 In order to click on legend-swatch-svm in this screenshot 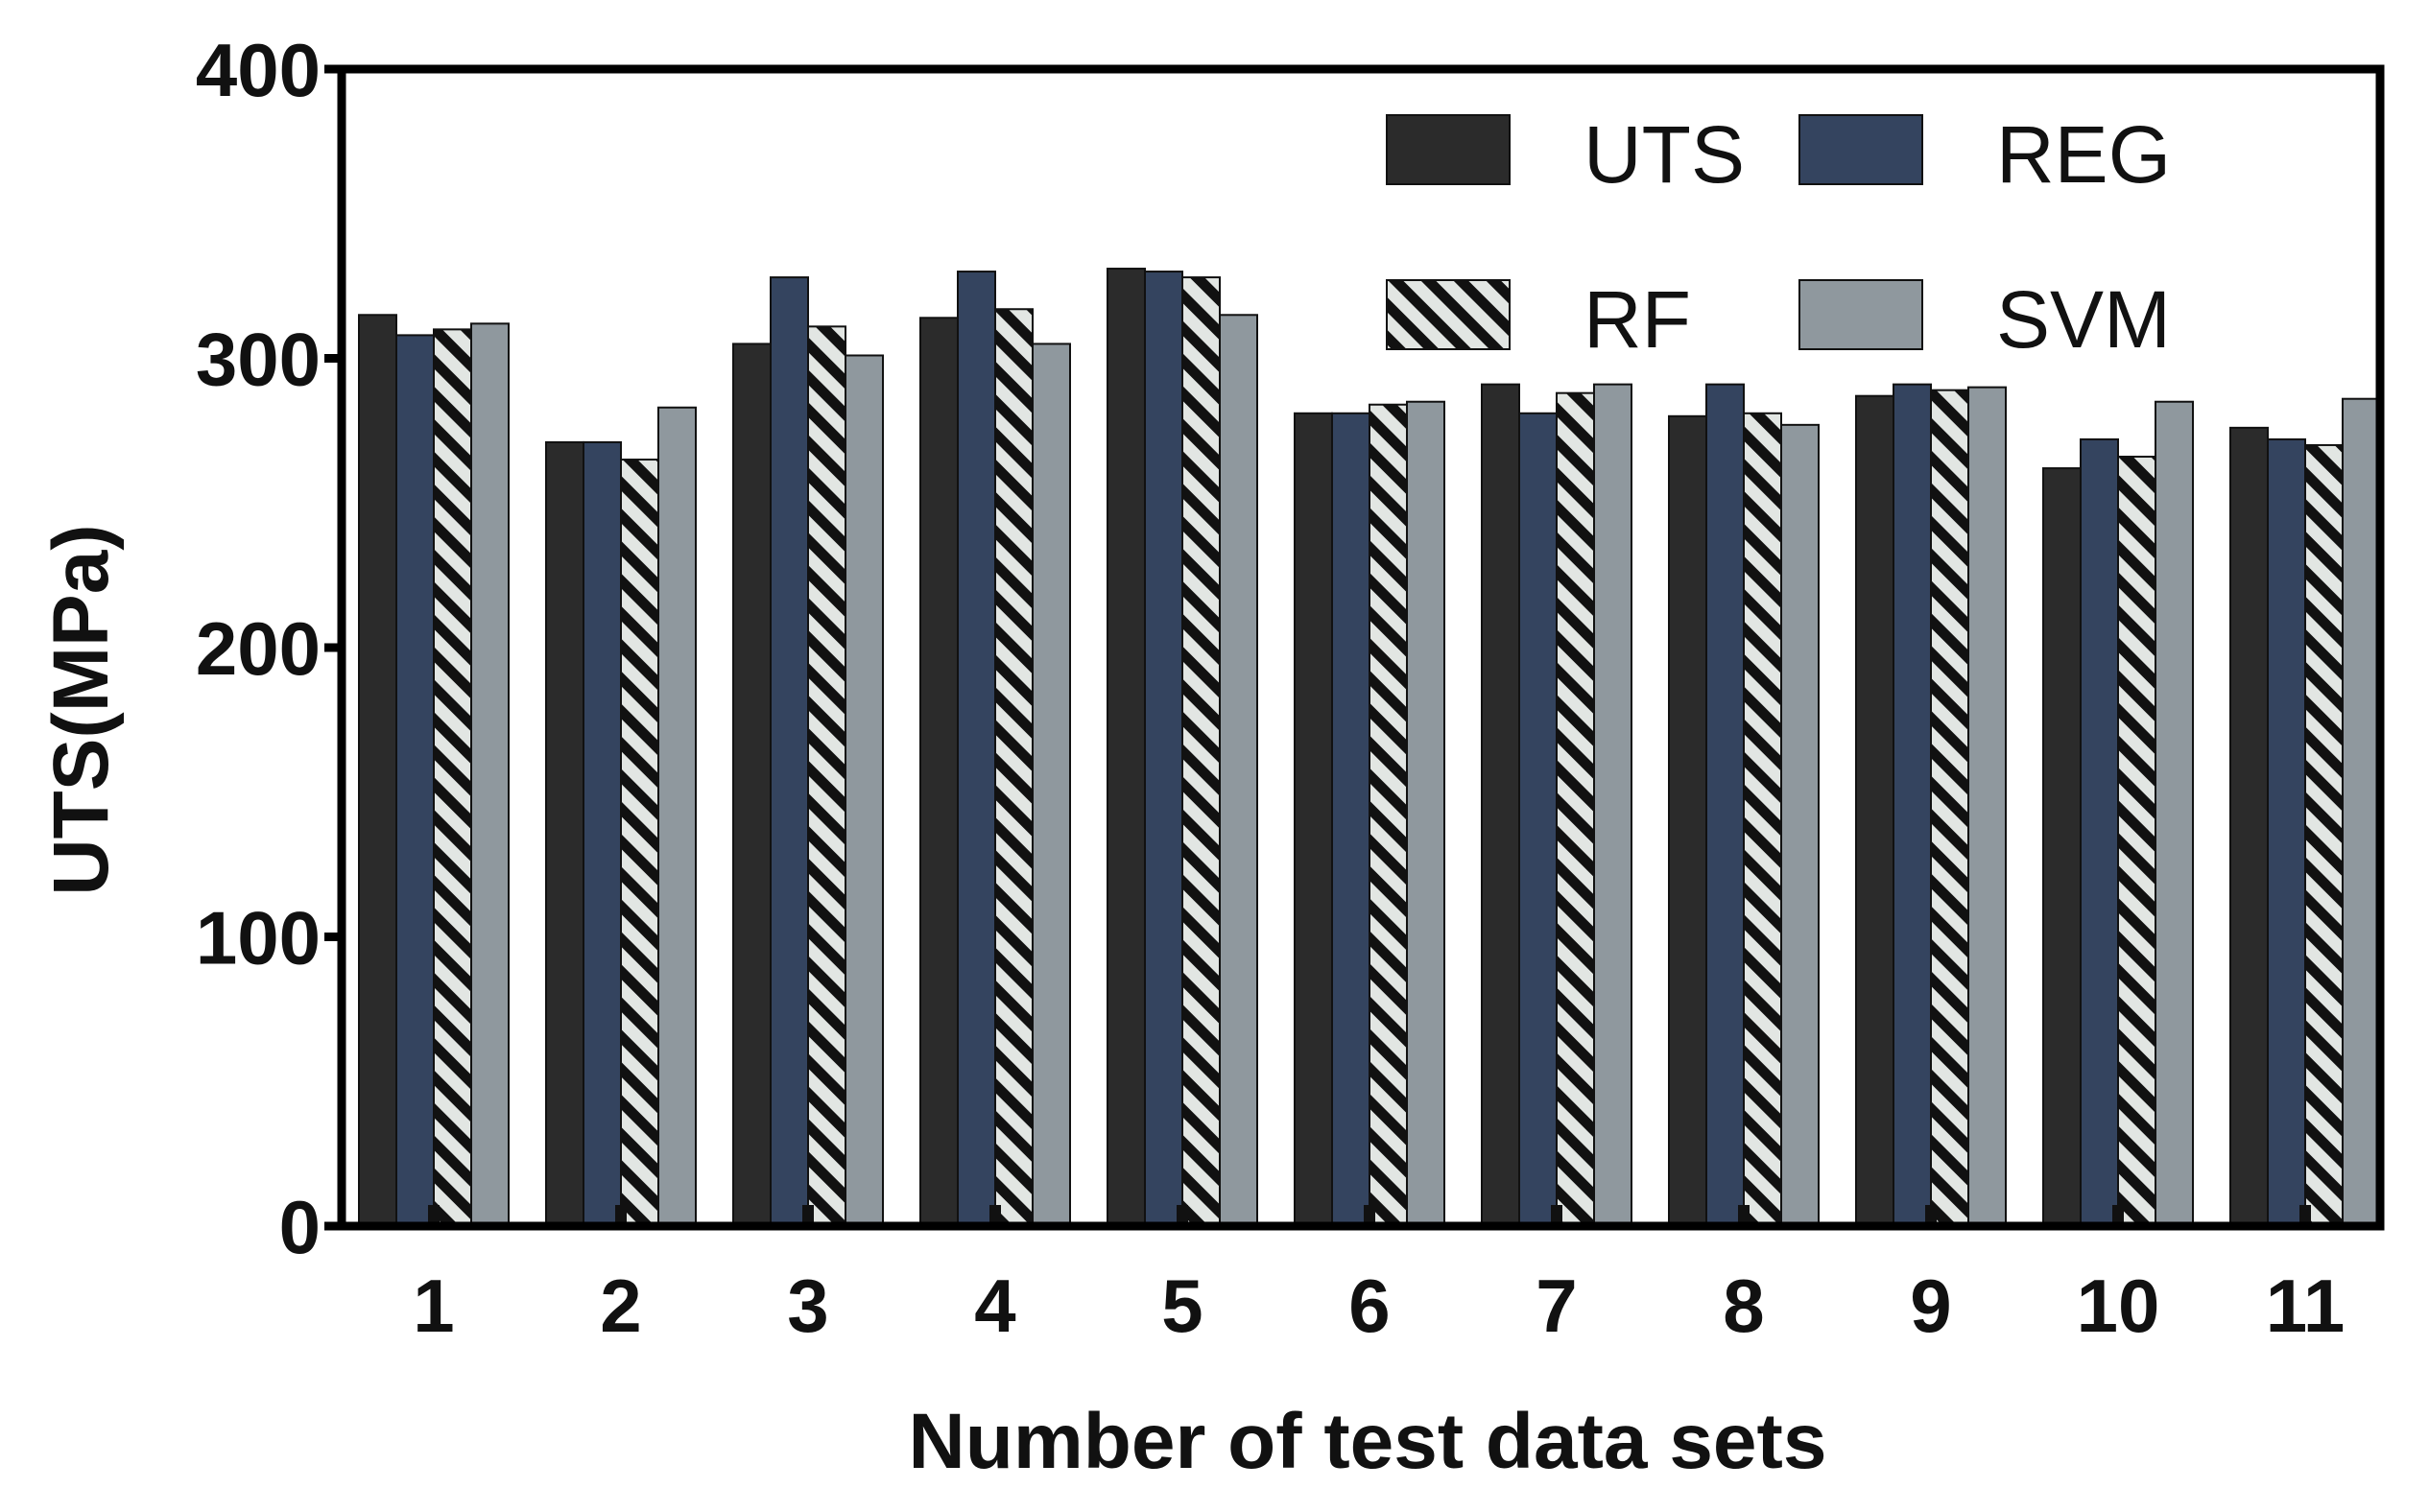, I will do `click(1860, 314)`.